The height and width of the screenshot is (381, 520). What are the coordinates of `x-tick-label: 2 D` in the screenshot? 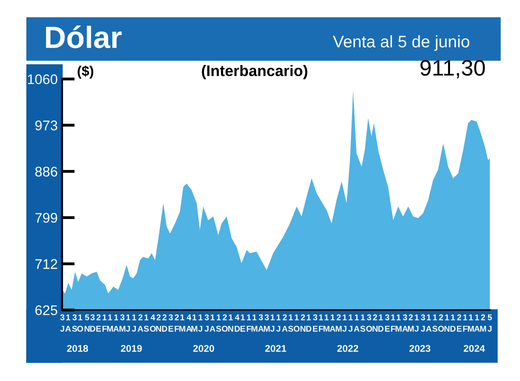 It's located at (165, 323).